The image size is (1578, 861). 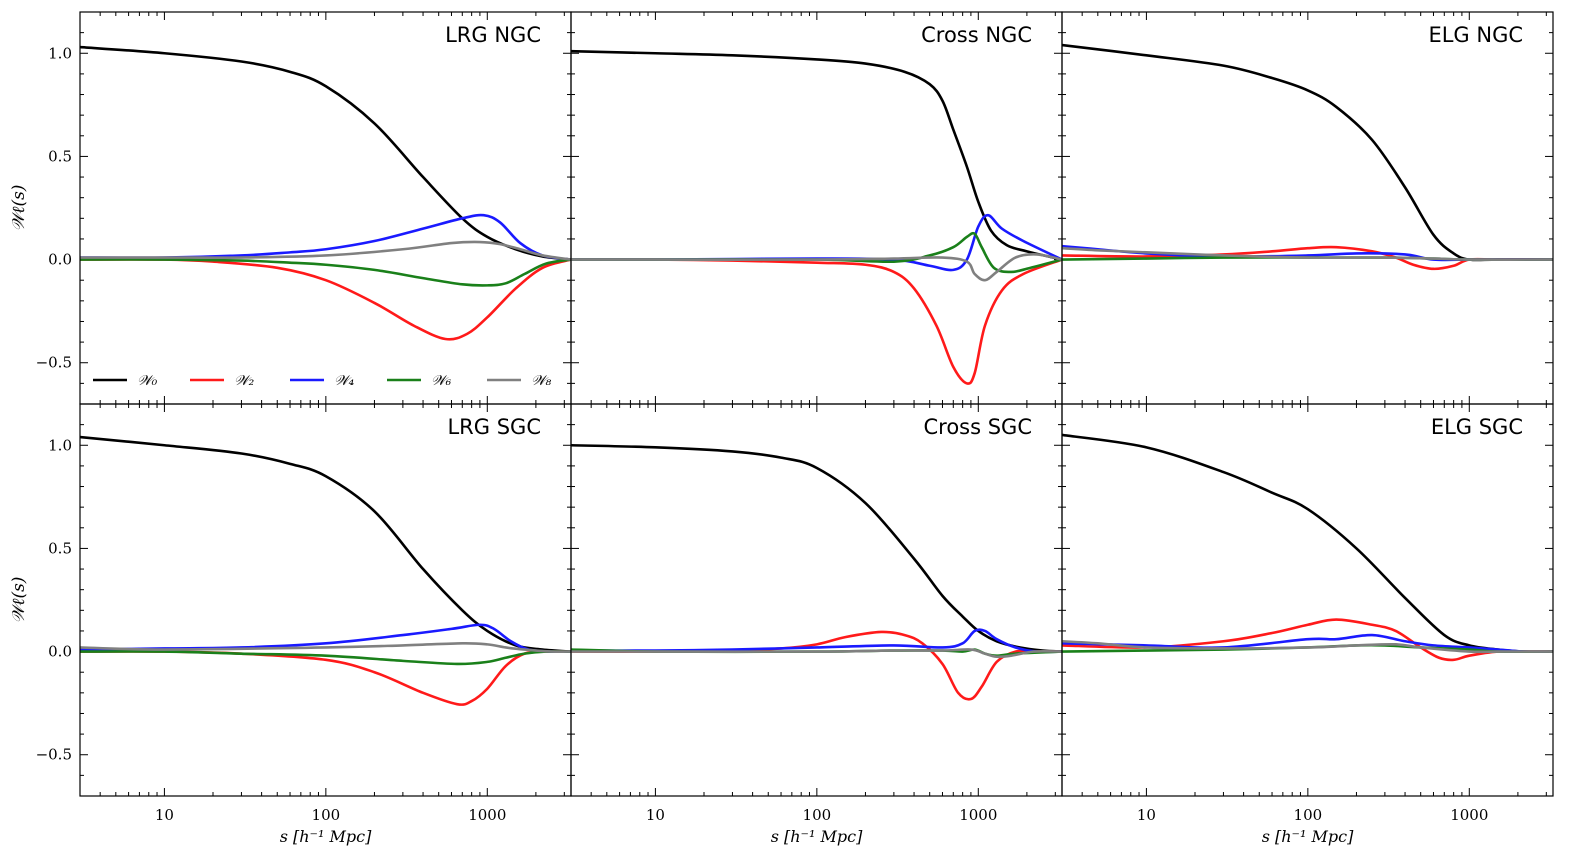 What do you see at coordinates (977, 427) in the screenshot?
I see `panel-title: Cross SGC` at bounding box center [977, 427].